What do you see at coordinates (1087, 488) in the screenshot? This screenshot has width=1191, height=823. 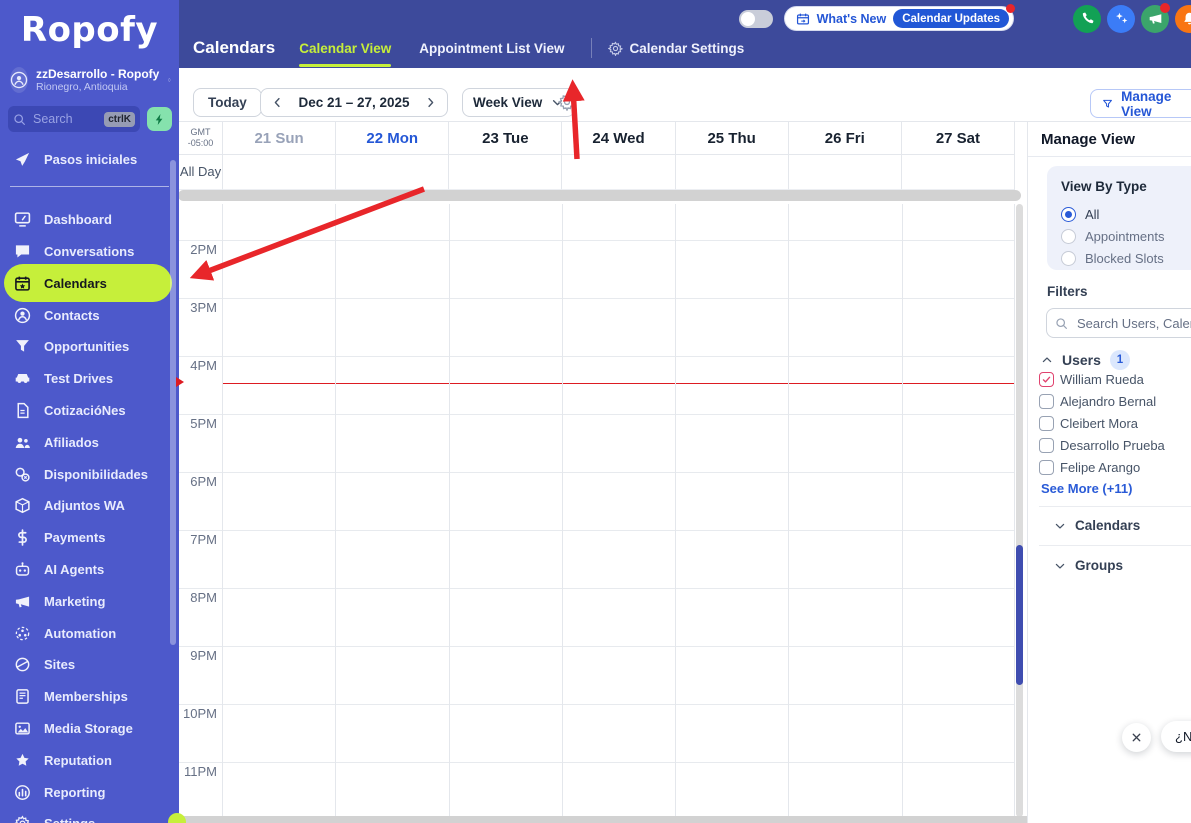 I see `see-more-link: See More (+11)` at bounding box center [1087, 488].